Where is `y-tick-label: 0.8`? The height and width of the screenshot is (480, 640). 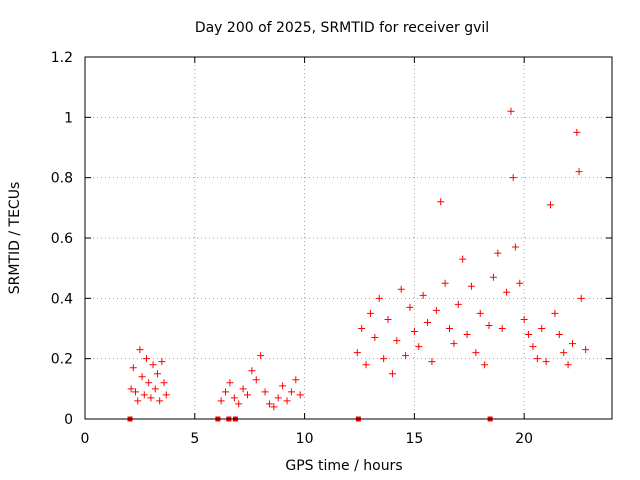
y-tick-label: 0.8 is located at coordinates (62, 179).